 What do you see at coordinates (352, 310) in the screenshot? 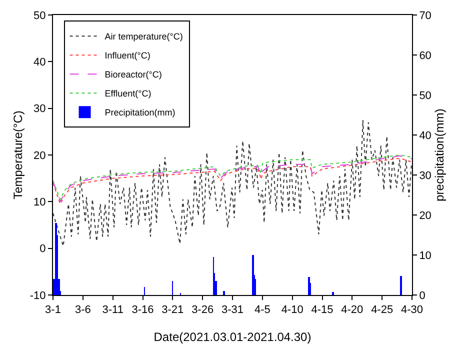
I see `x-tick-label: 4-20` at bounding box center [352, 310].